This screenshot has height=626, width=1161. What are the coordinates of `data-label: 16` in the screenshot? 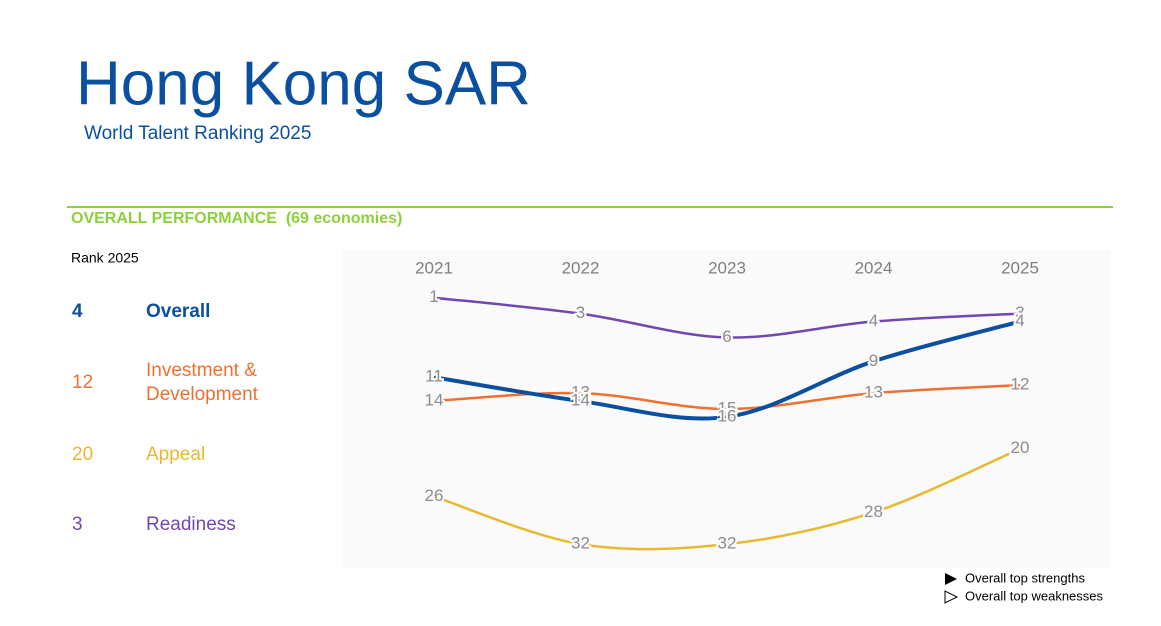 It's located at (727, 415).